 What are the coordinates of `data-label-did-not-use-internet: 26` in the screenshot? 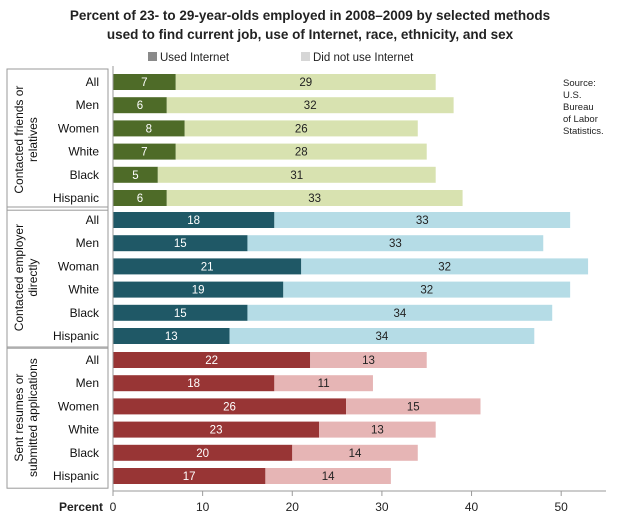 It's located at (301, 129).